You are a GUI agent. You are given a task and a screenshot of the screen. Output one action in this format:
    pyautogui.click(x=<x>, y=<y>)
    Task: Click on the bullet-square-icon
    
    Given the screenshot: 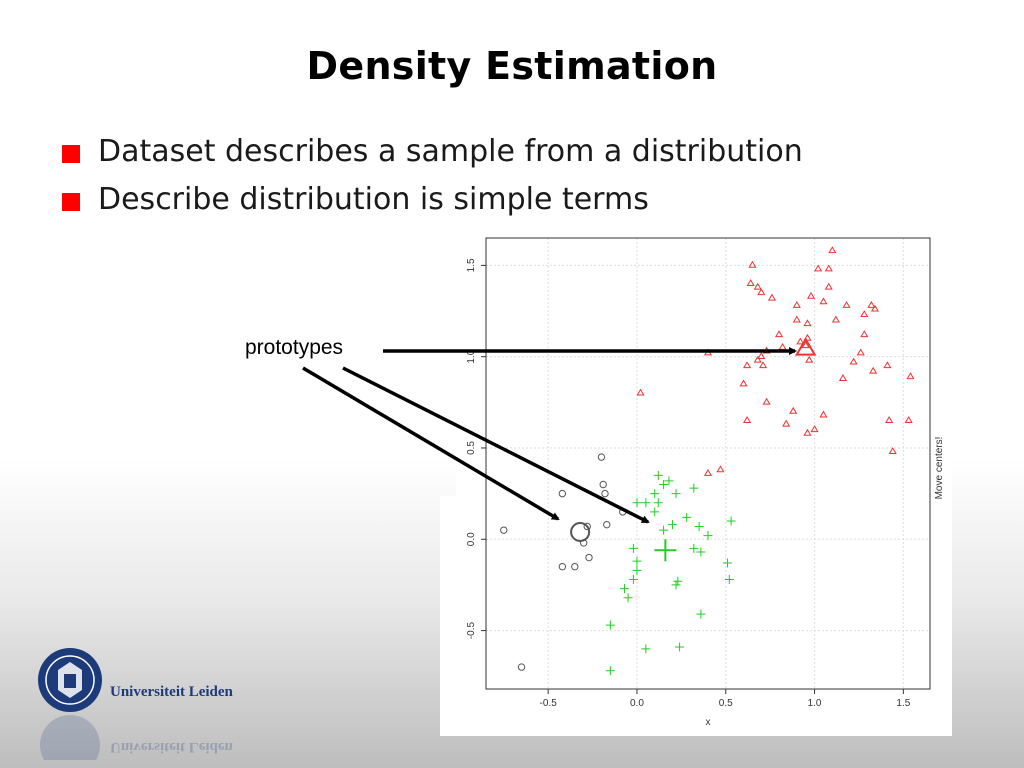 What is the action you would take?
    pyautogui.click(x=71, y=201)
    